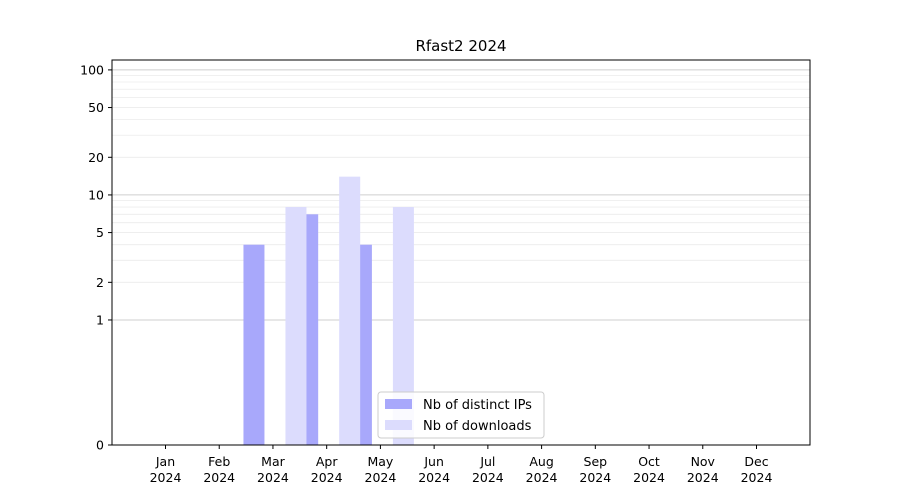  I want to click on x-tick-label-month: Aug, so click(541, 461).